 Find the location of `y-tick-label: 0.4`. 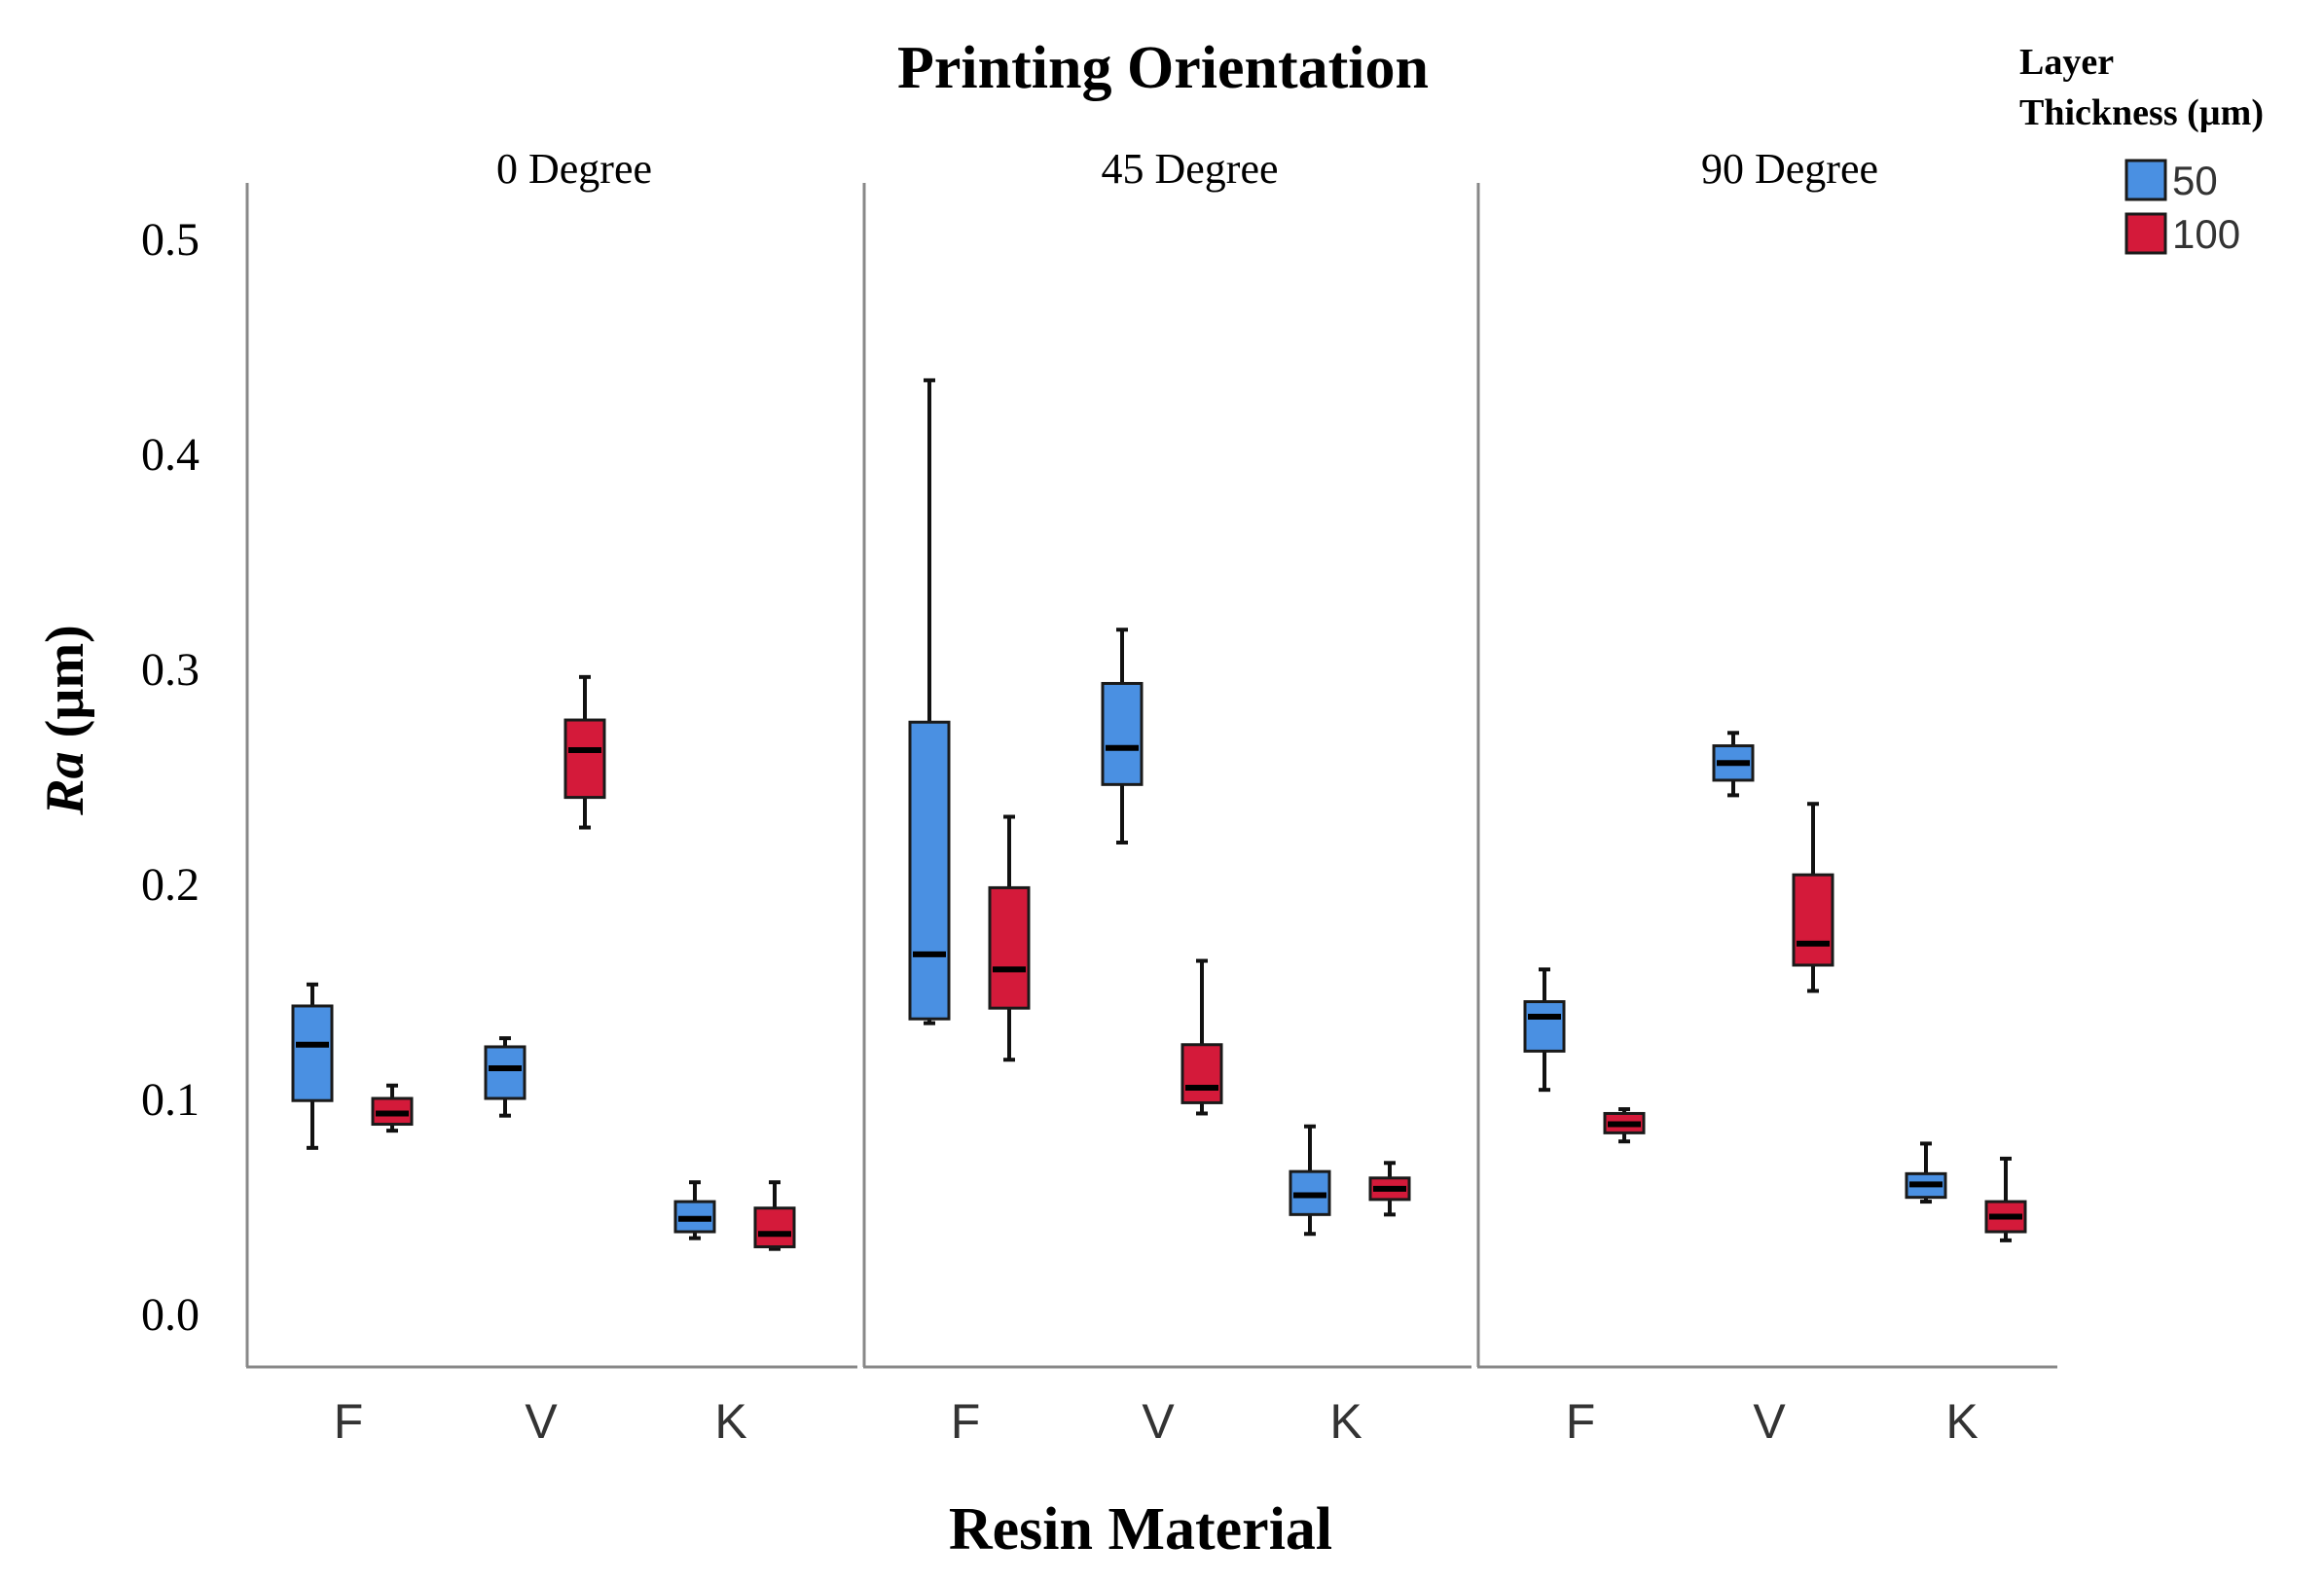

y-tick-label: 0.4 is located at coordinates (170, 455).